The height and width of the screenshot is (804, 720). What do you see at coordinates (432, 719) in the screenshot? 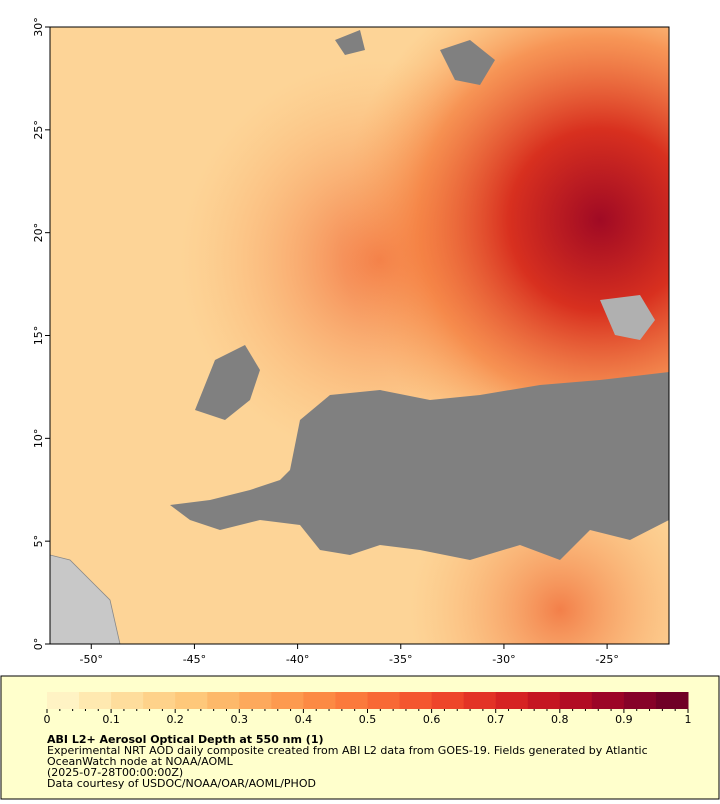
I see `colorbar-tick-label: 0.6` at bounding box center [432, 719].